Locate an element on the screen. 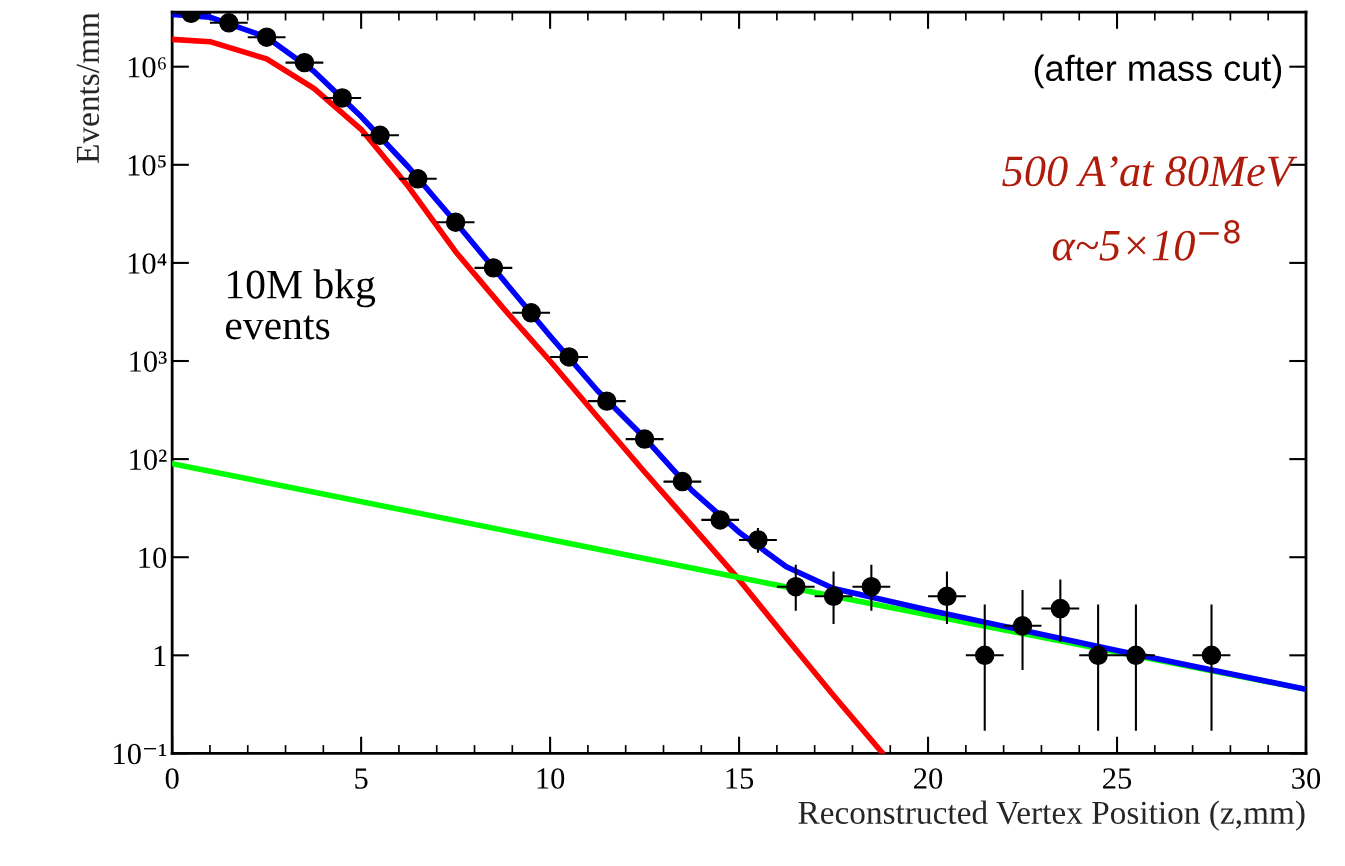 This screenshot has width=1345, height=866. y-tick-label: 10 is located at coordinates (153, 558).